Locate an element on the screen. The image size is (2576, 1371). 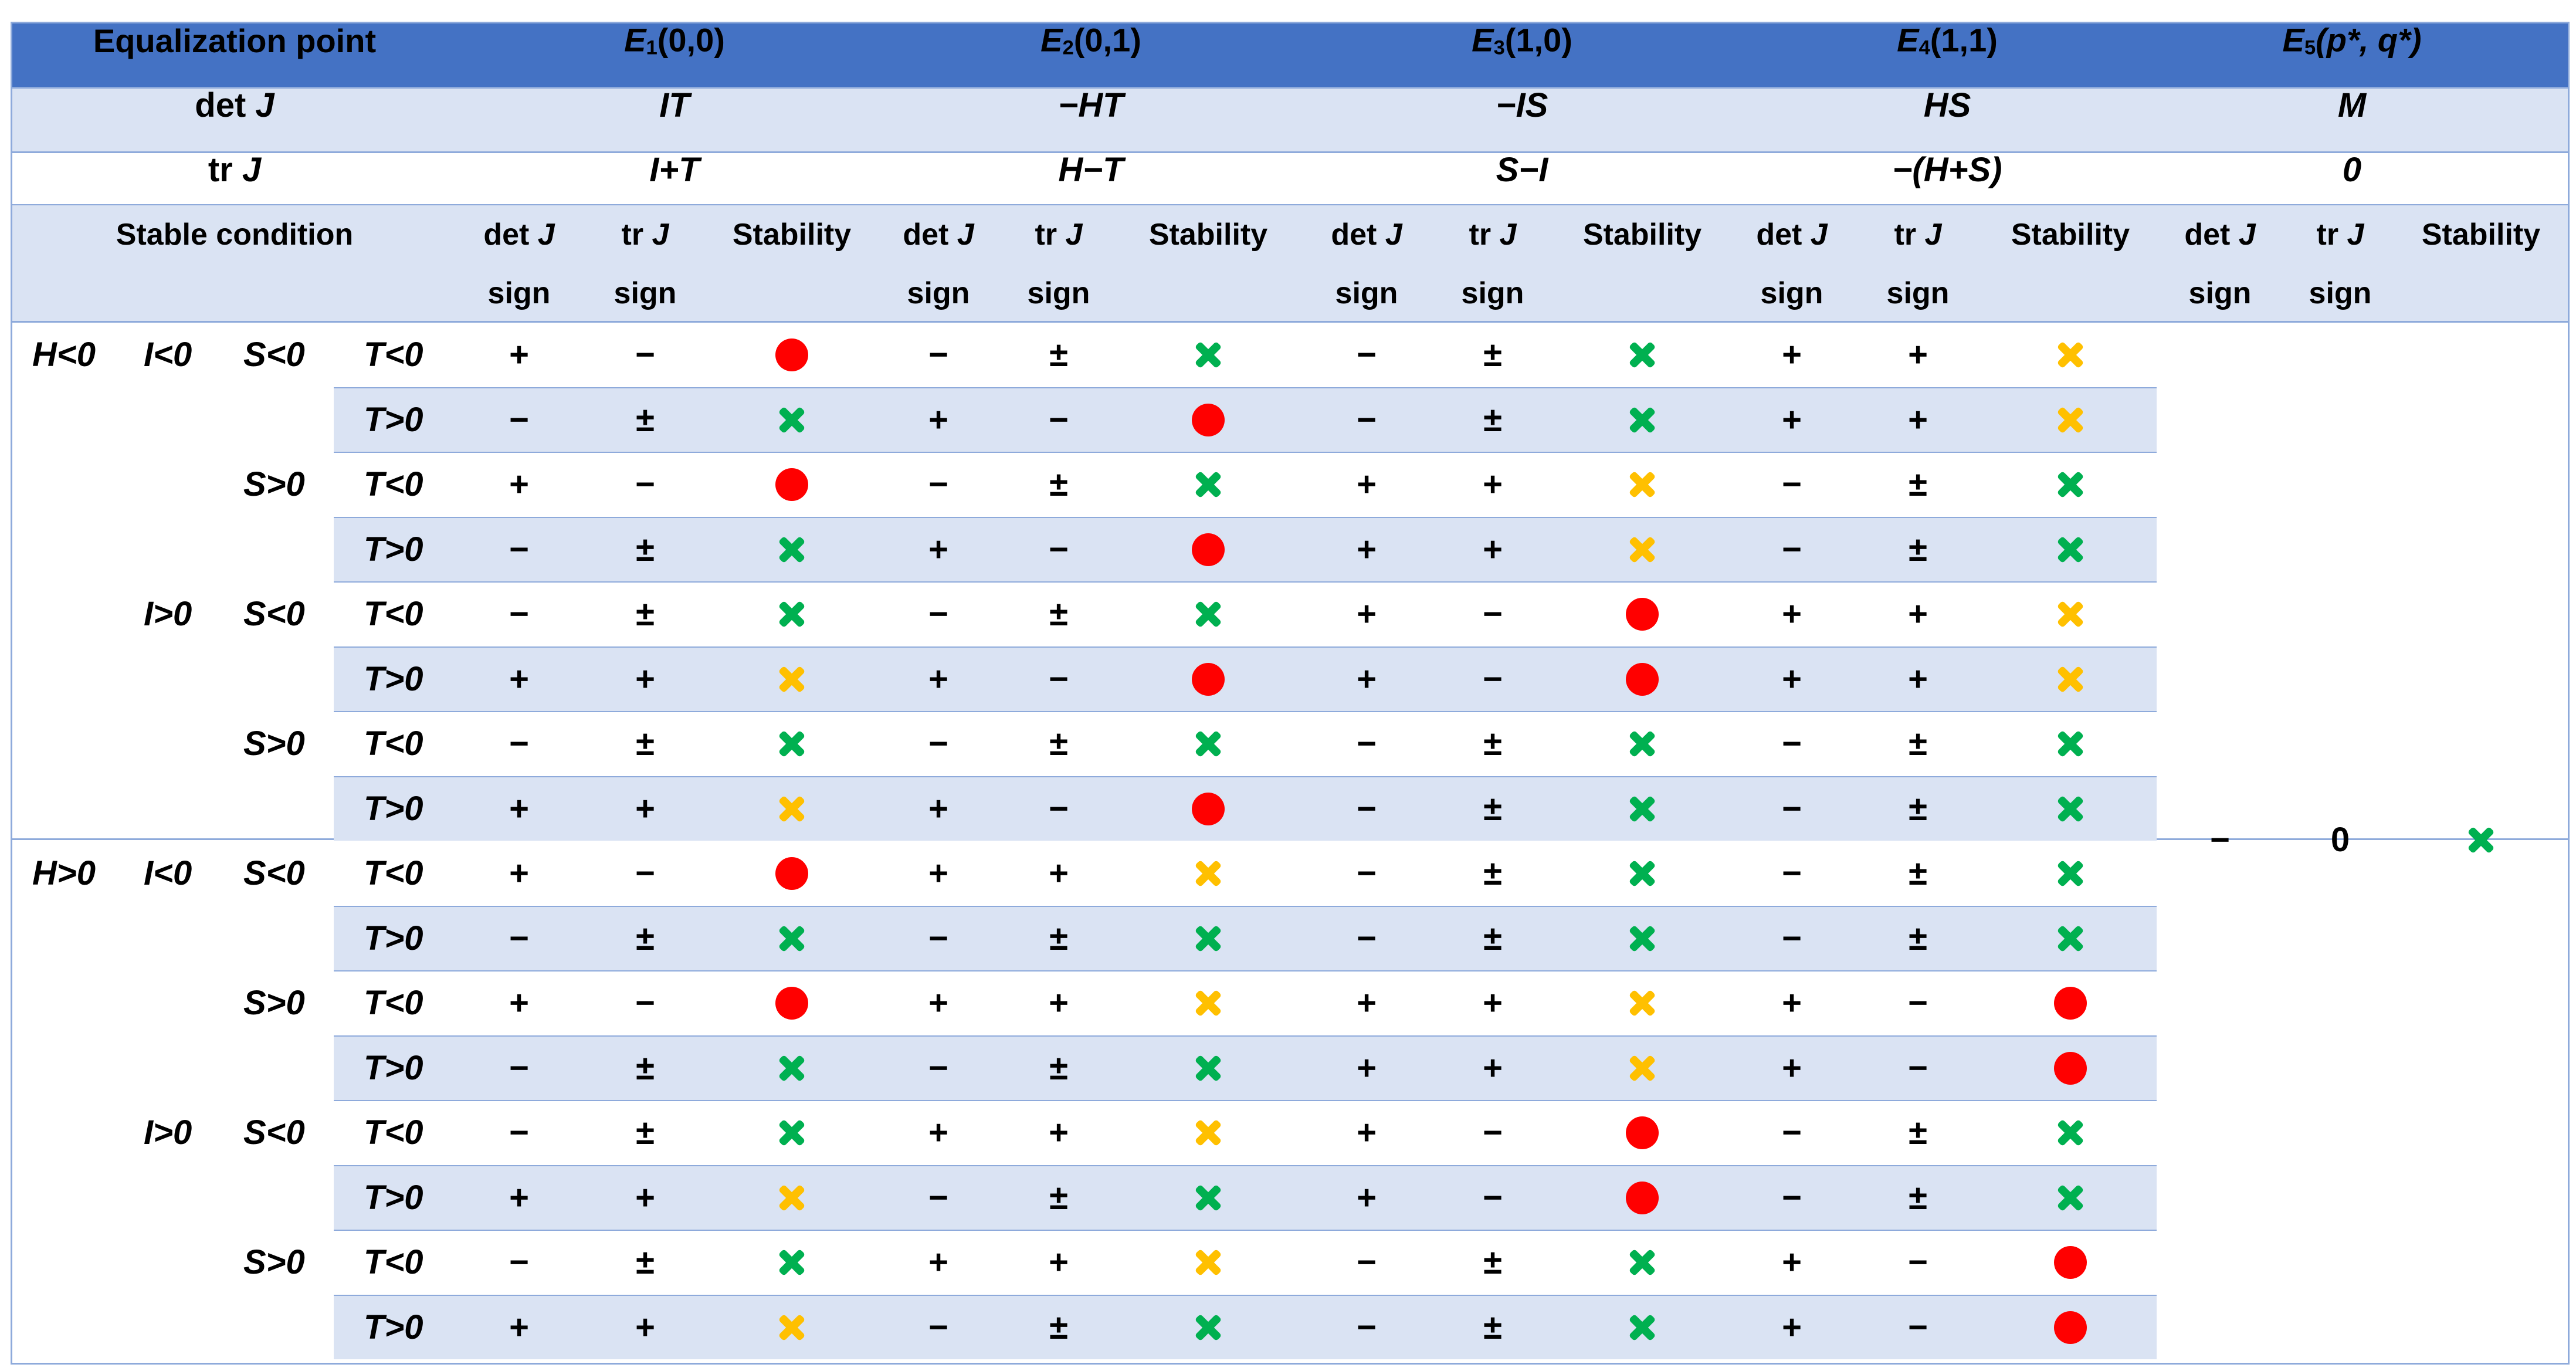
header-row is located at coordinates (1290, 55).